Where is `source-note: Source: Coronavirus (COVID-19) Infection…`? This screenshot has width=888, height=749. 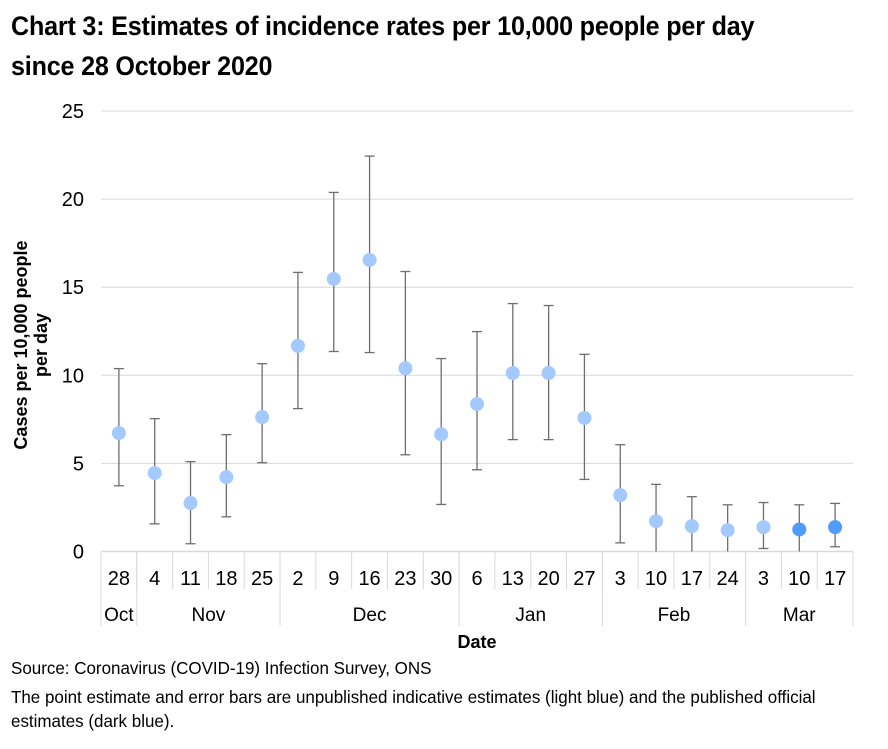
source-note: Source: Coronavirus (COVID-19) Infection… is located at coordinates (221, 668).